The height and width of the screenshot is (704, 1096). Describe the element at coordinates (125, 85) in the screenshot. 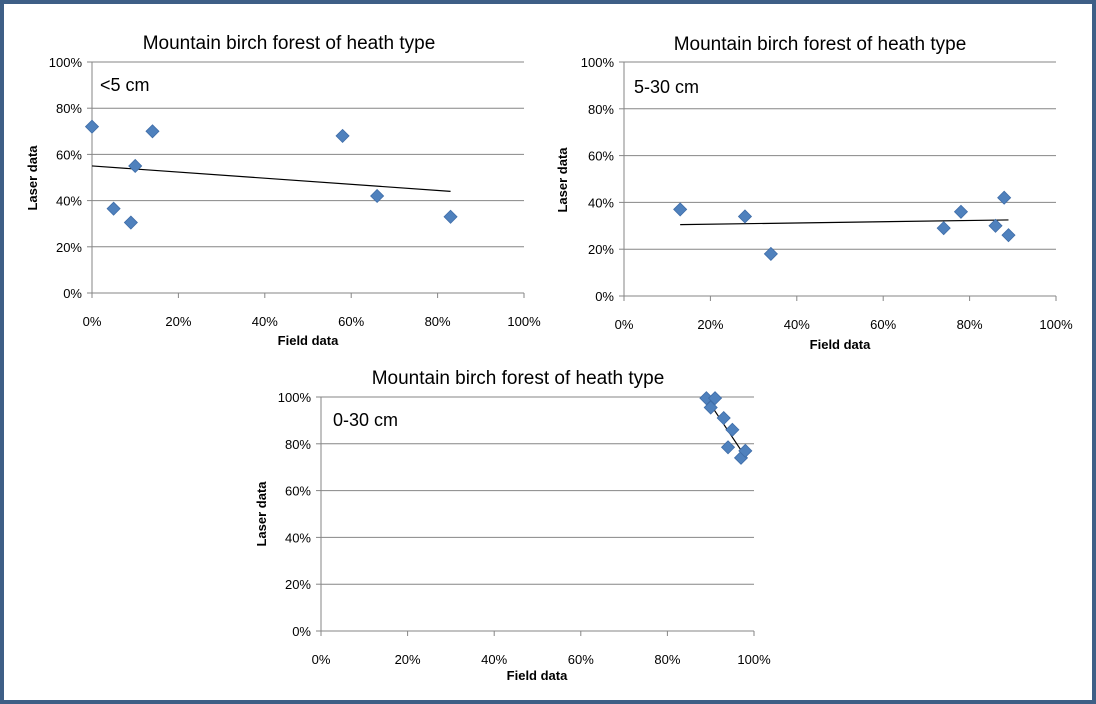

I see `depth-annotation: <5 cm` at that location.